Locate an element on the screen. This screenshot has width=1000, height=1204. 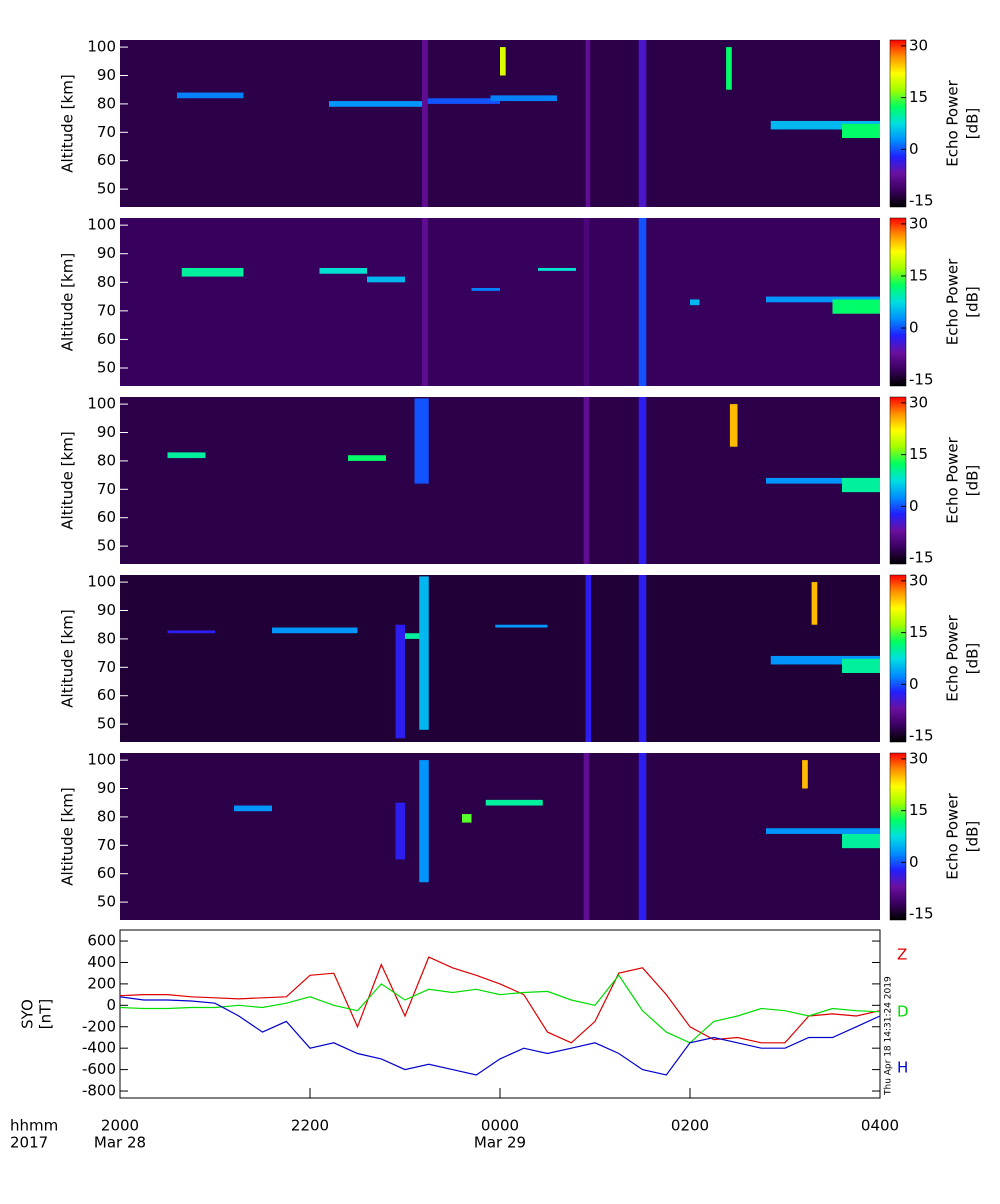
y-tick-label: 0 is located at coordinates (111, 1005).